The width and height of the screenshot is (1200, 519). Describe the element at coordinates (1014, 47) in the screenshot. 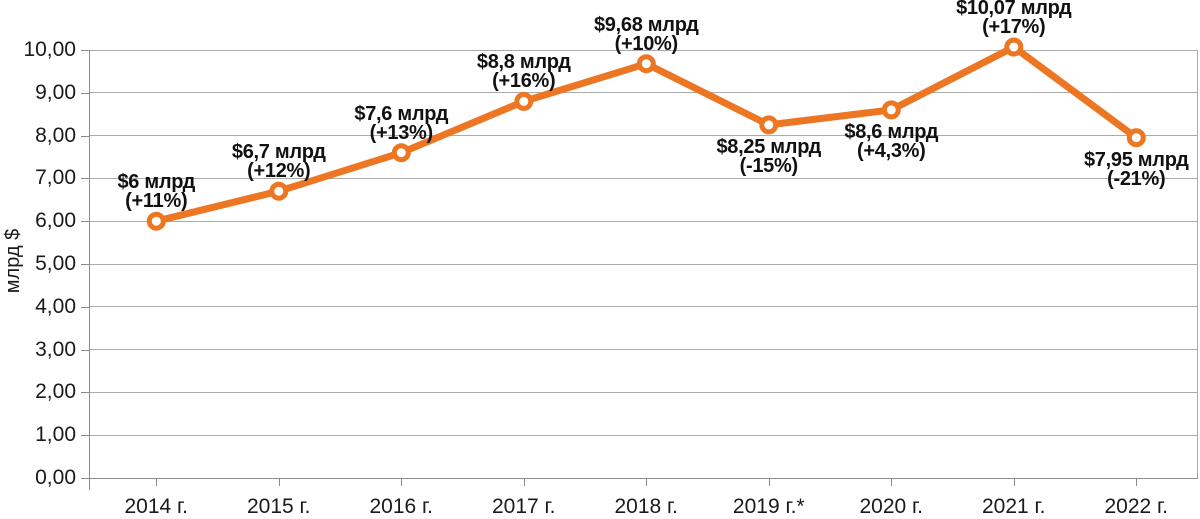

I see `data-point-marker-2021 г.` at that location.